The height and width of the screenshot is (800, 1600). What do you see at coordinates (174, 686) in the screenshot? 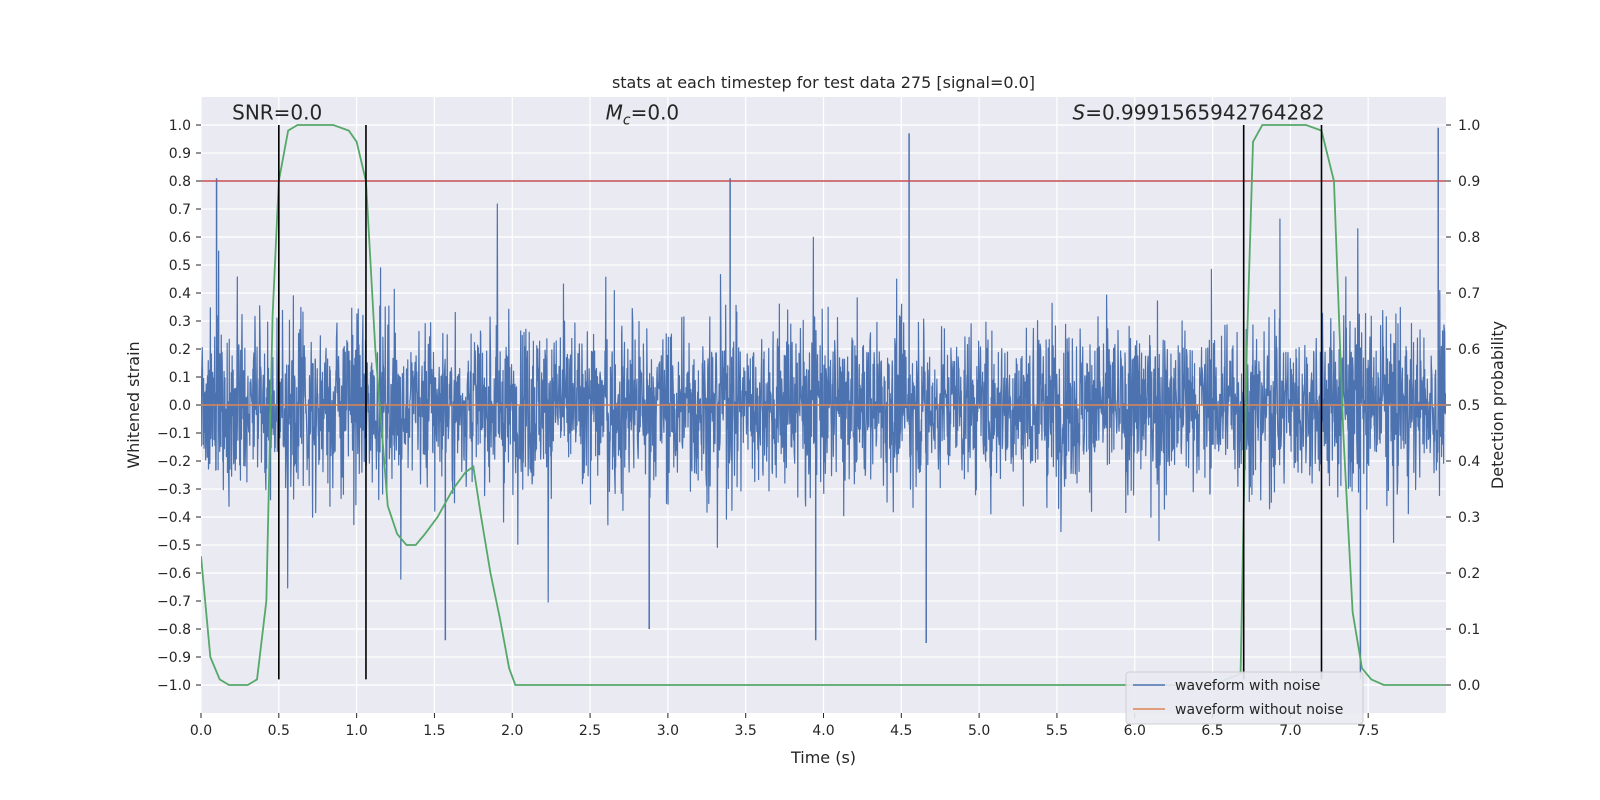
I see `y-tick-label: −1.0` at bounding box center [174, 686].